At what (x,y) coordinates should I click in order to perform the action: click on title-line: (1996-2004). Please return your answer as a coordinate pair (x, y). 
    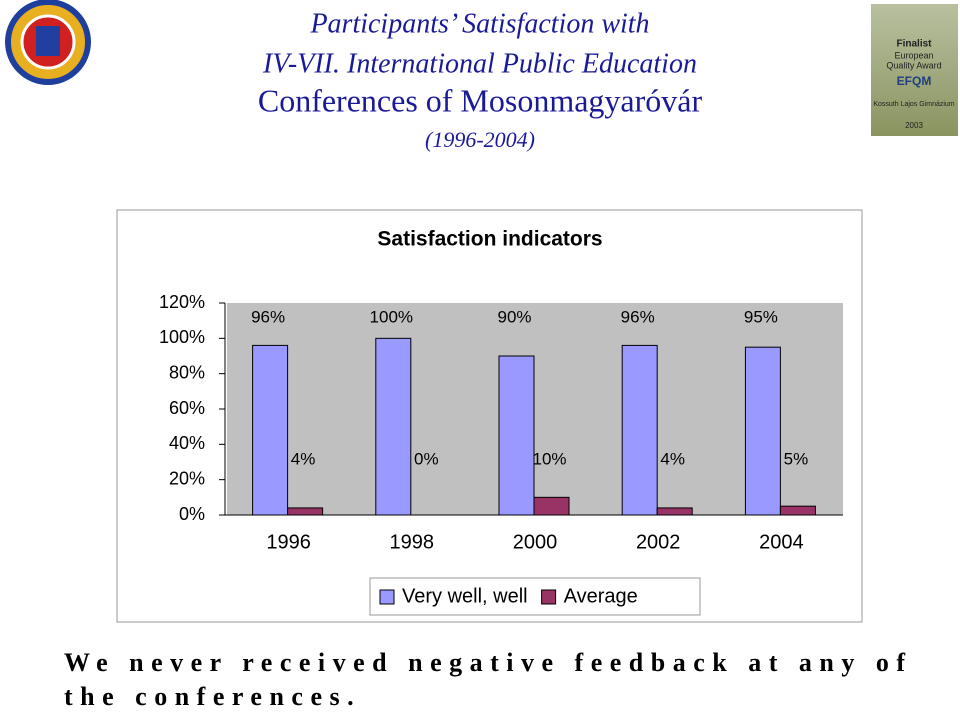
    Looking at the image, I should click on (480, 139).